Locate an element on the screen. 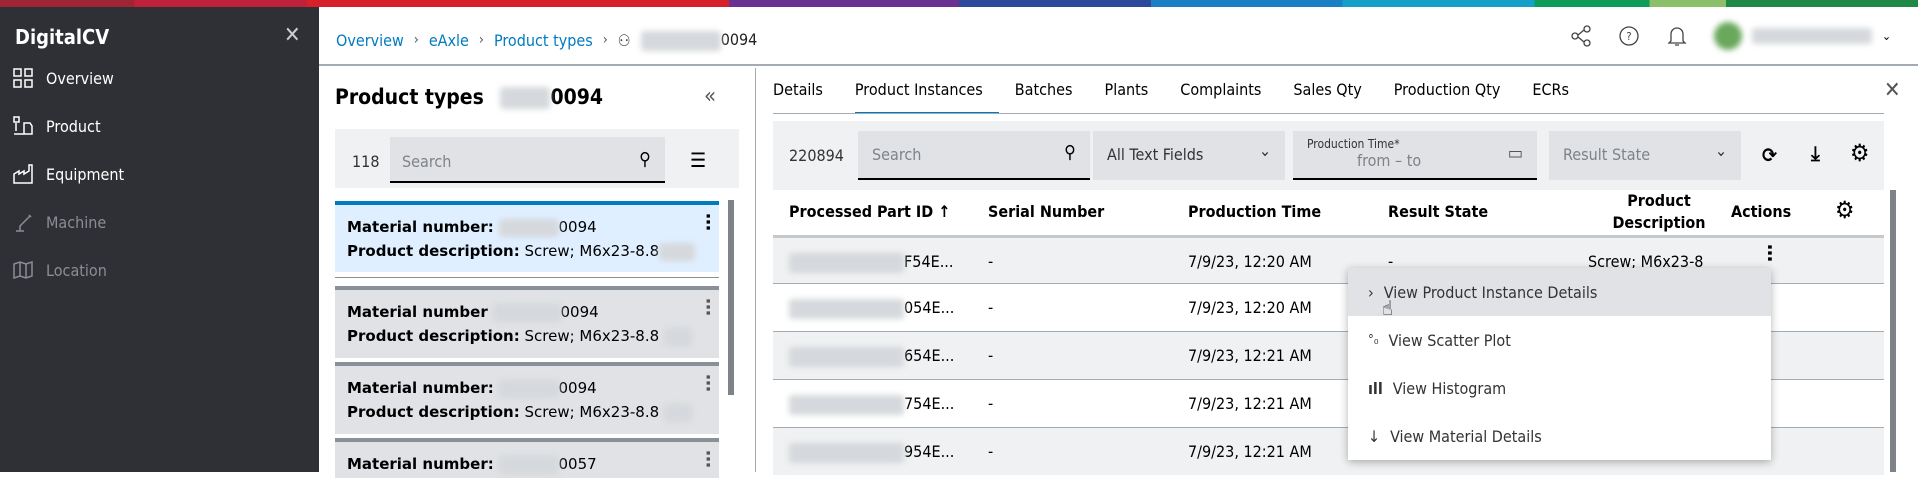 The width and height of the screenshot is (1918, 478). product-type-icon: ⚇ is located at coordinates (624, 40).